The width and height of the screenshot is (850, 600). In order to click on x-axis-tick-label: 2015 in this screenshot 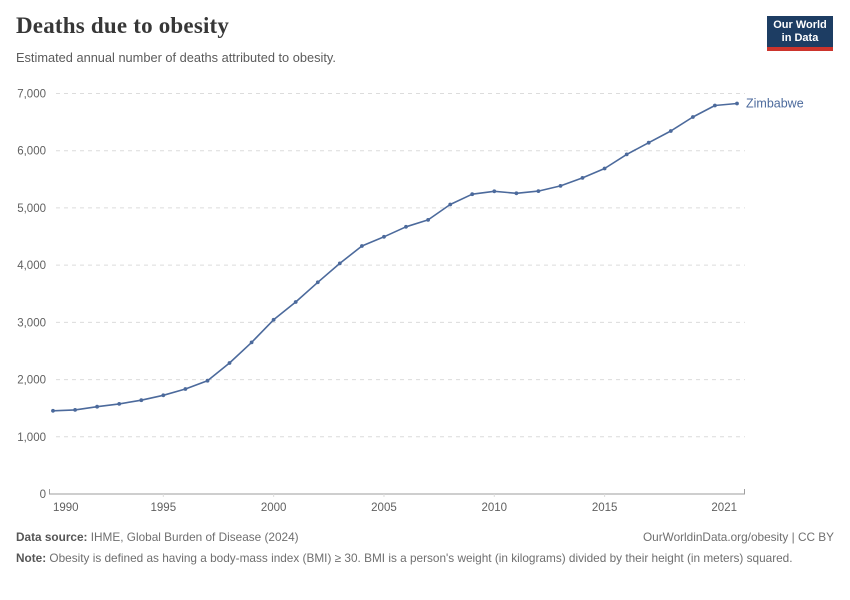, I will do `click(605, 508)`.